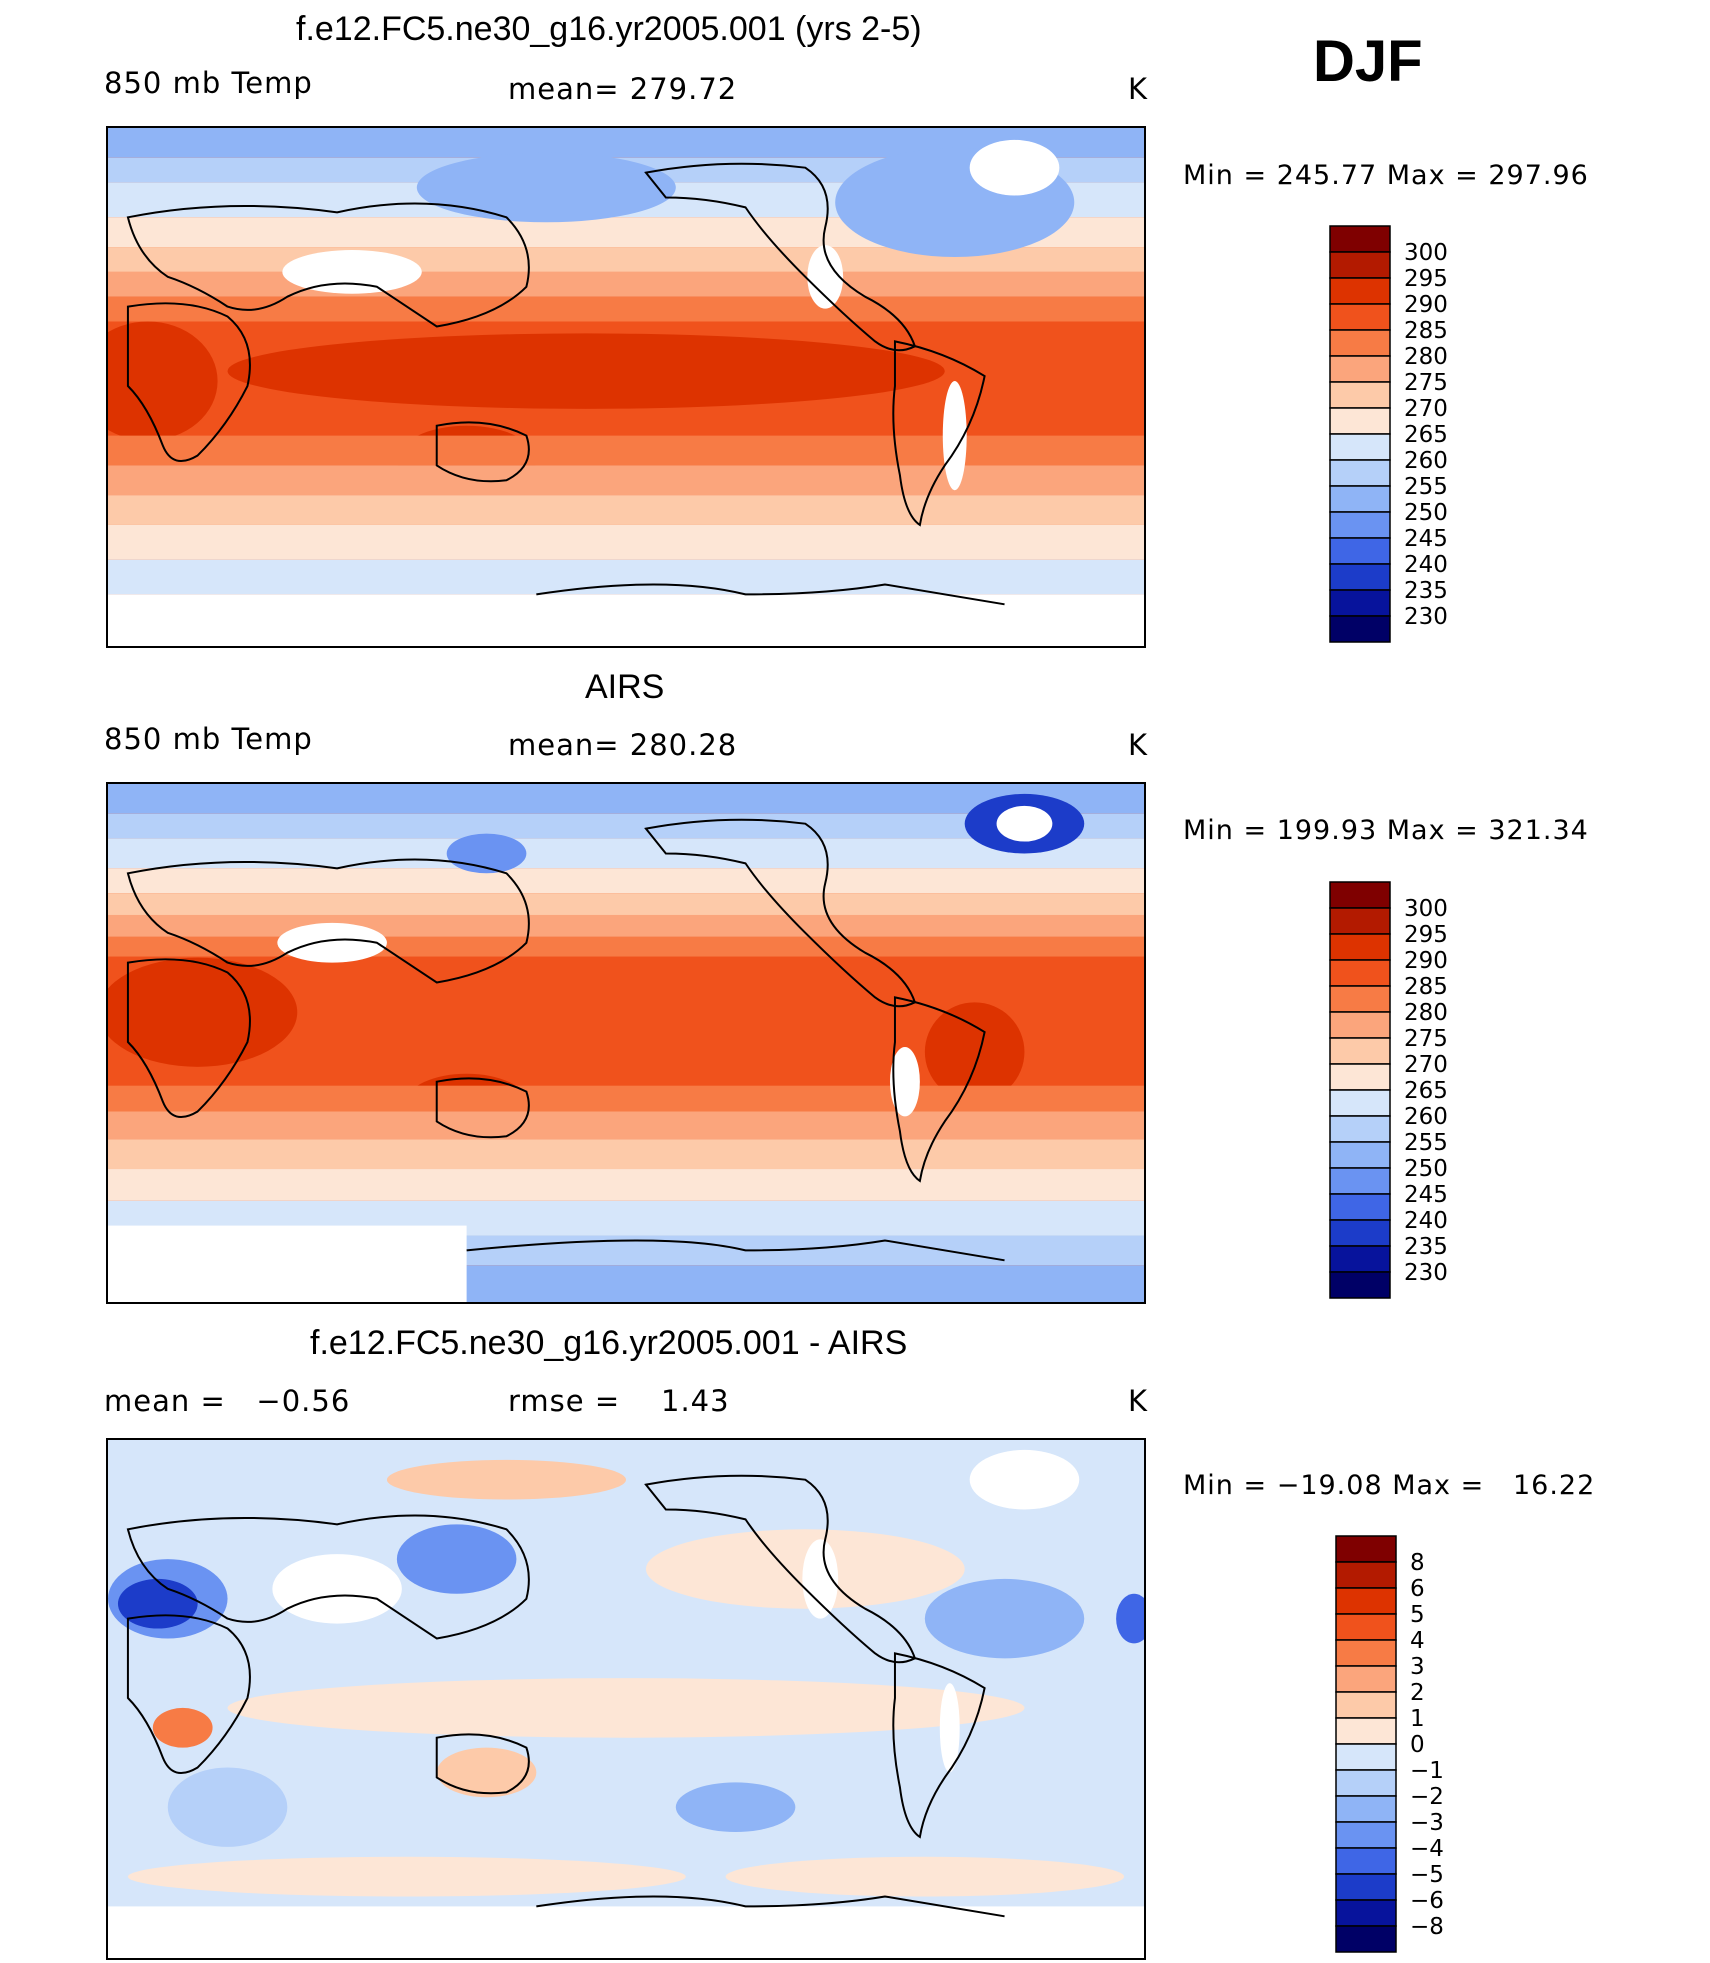 The height and width of the screenshot is (1963, 1710). I want to click on difference-colorbar-tick-label: −2, so click(1427, 1797).